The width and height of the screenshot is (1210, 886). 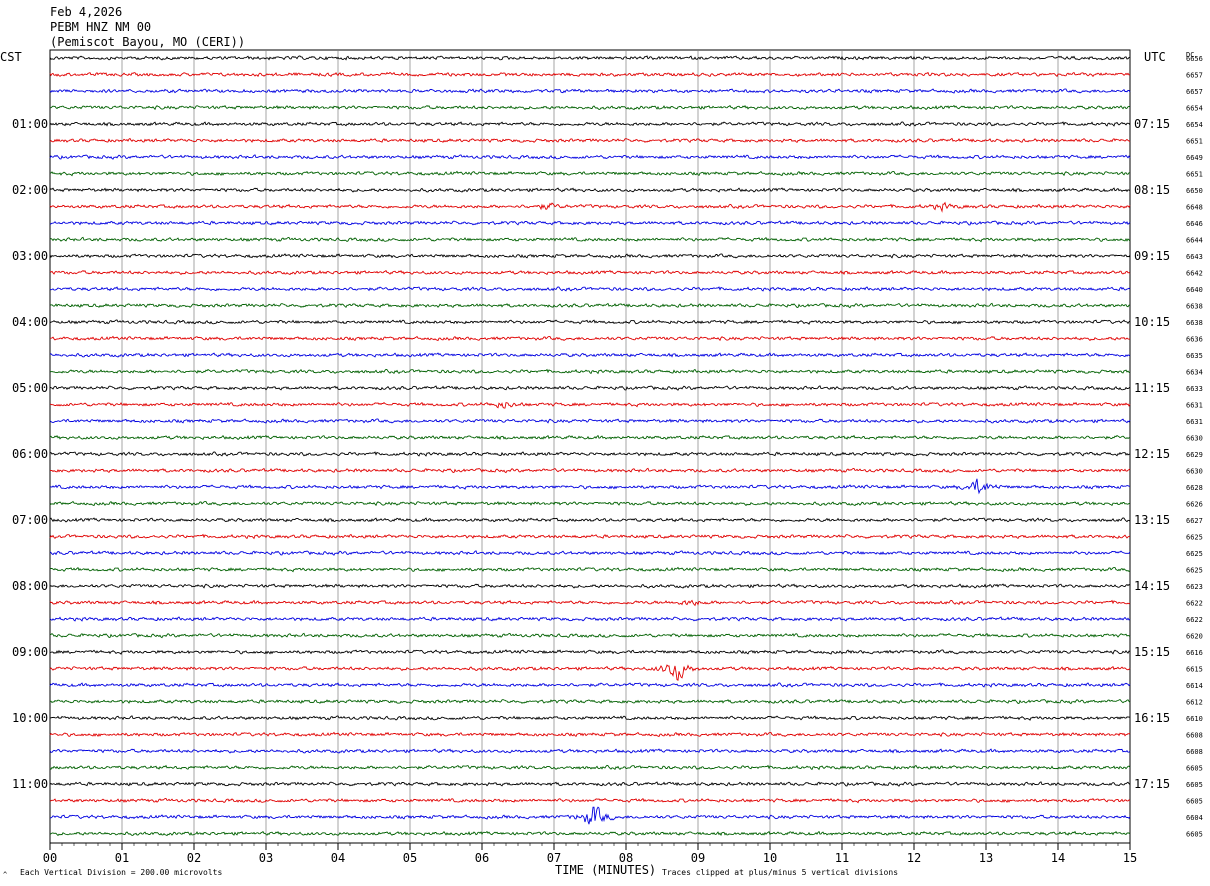 I want to click on location-label: (Pemiscot Bayou, MO (CERI)), so click(x=147, y=42).